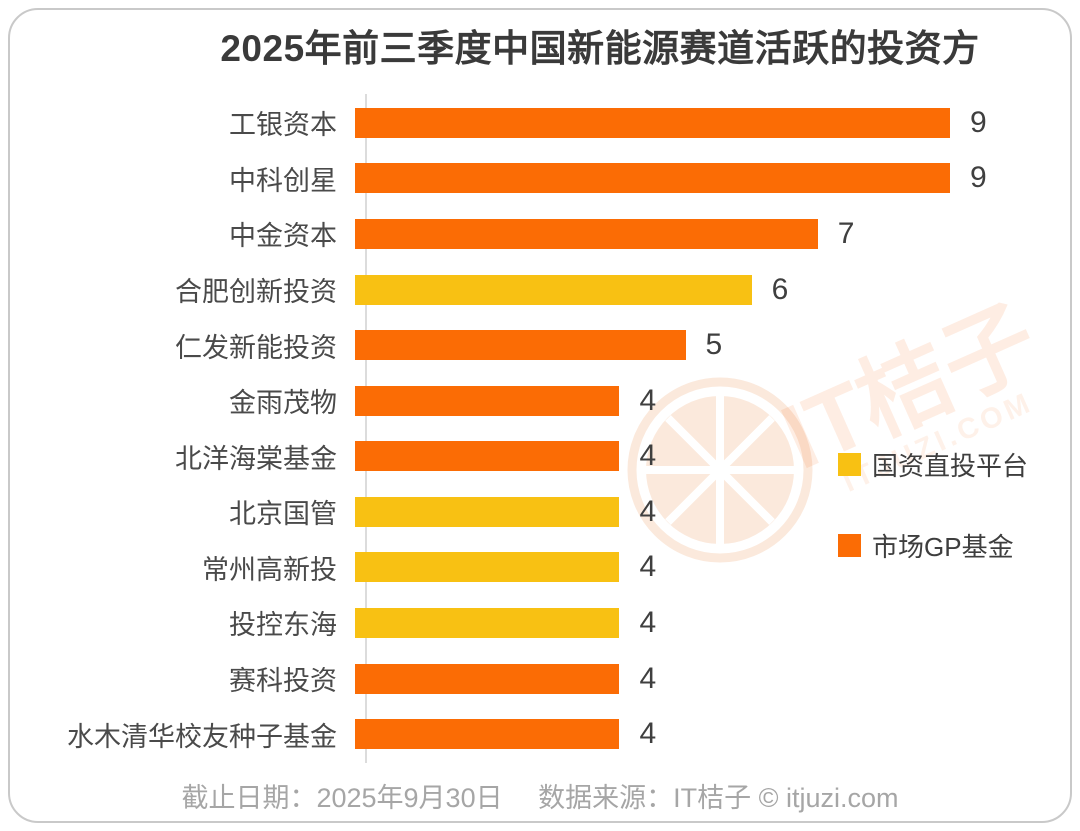 The width and height of the screenshot is (1080, 831). What do you see at coordinates (283, 125) in the screenshot?
I see `category-label: 工银资本` at bounding box center [283, 125].